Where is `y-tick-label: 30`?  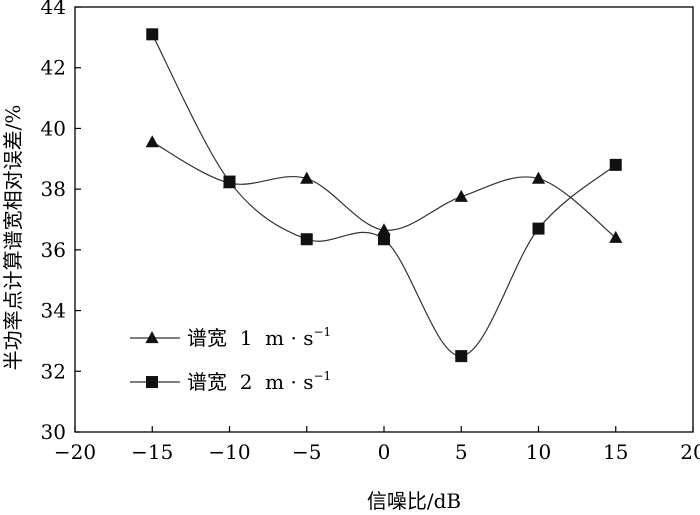 y-tick-label: 30 is located at coordinates (53, 432).